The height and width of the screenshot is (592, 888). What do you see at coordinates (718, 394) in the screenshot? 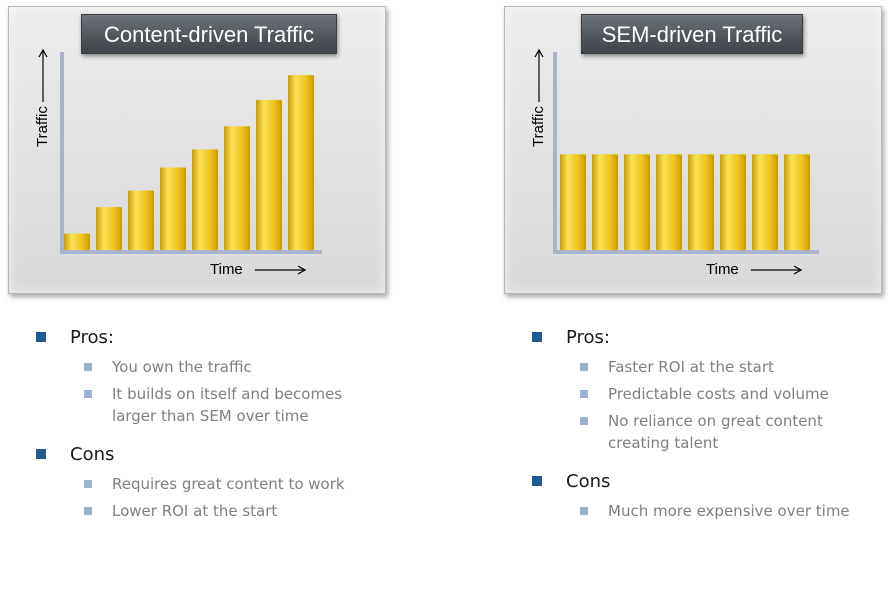
I see `list-item-text: Predictable costs and volume` at bounding box center [718, 394].